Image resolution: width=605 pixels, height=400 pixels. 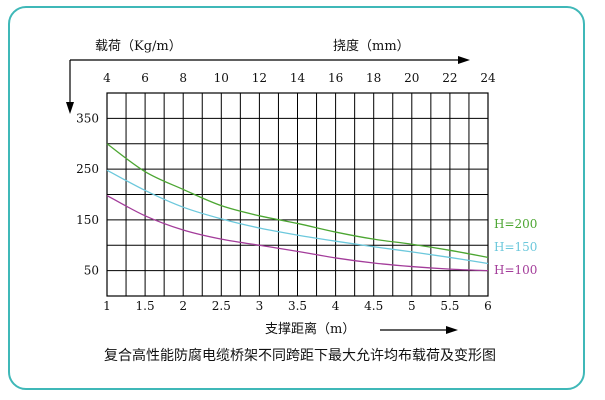 I want to click on legend-item: H=150, so click(x=515, y=247).